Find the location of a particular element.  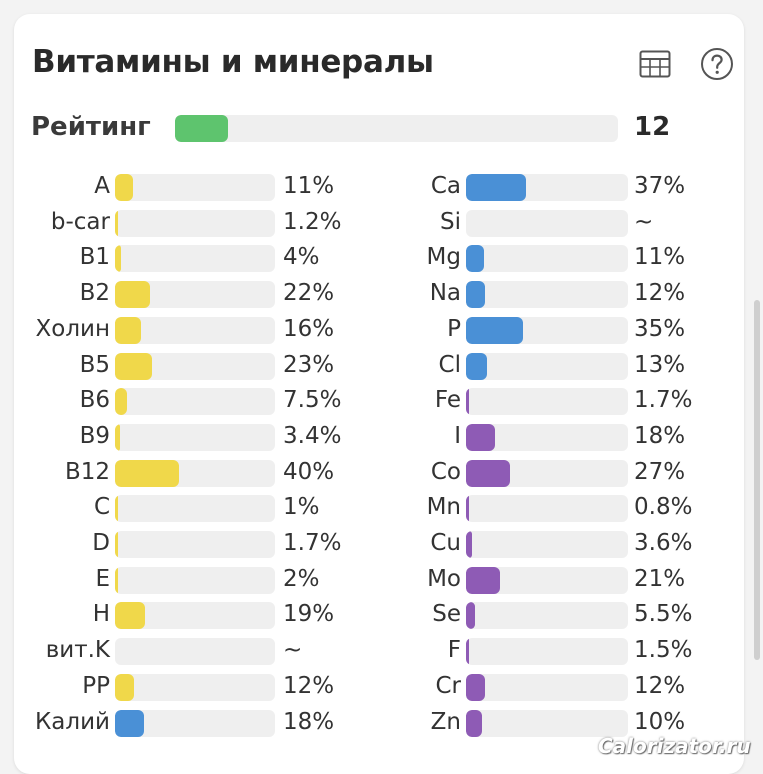

nutrient-row: вит.K ~ is located at coordinates (381, 653).